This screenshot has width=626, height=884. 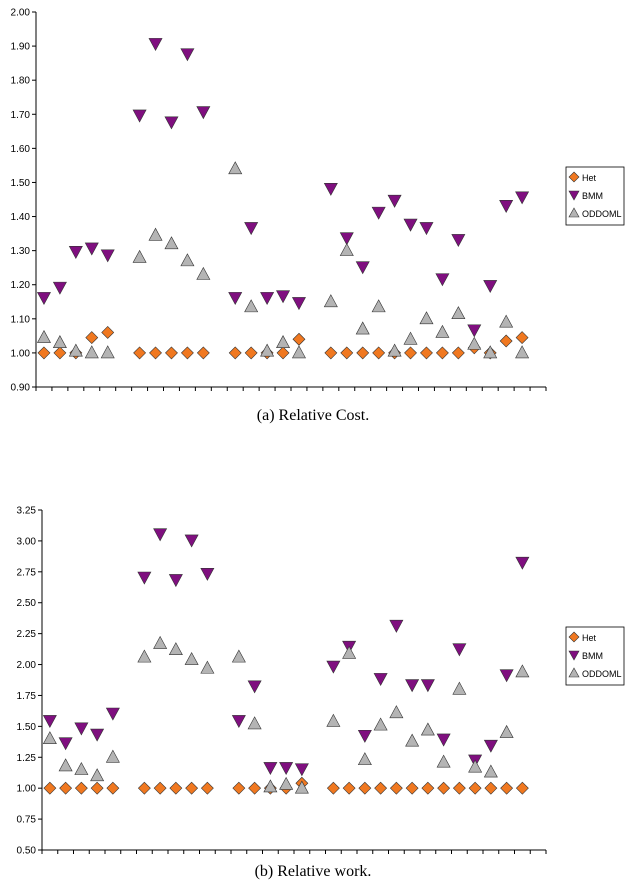 What do you see at coordinates (27, 727) in the screenshot?
I see `y-tick-label: 1.50` at bounding box center [27, 727].